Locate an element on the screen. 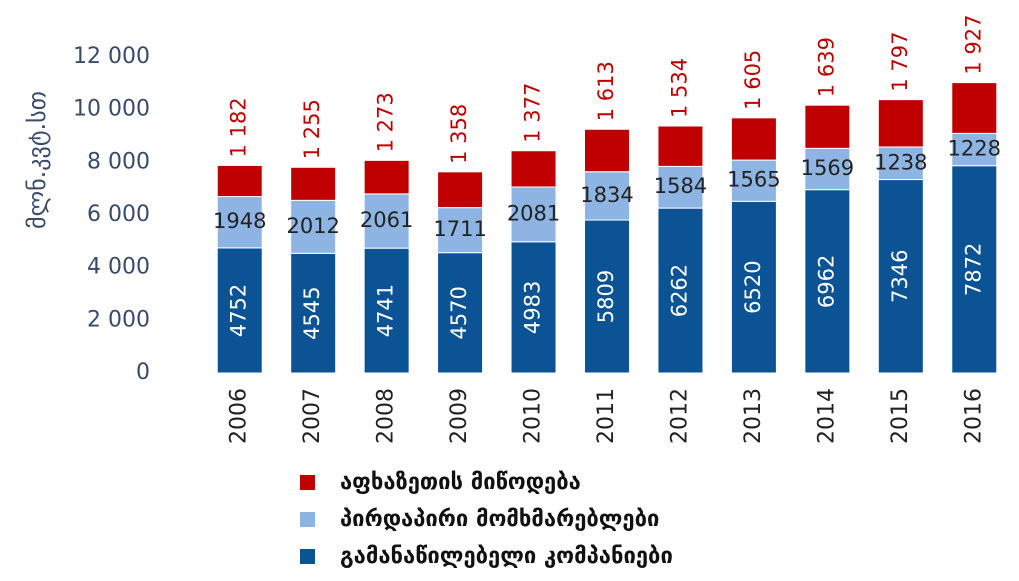  x-tick-label: 2015 is located at coordinates (900, 416).